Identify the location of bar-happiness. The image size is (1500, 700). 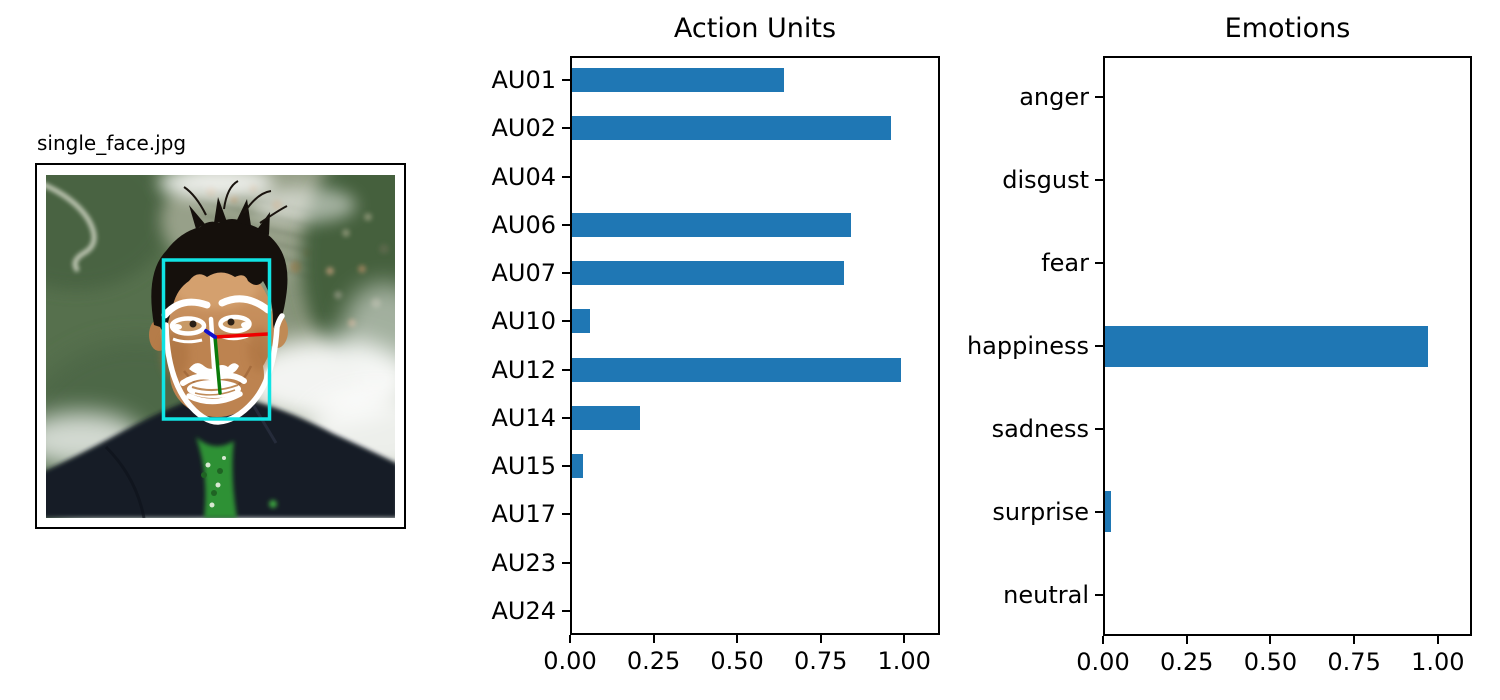
(1265, 346).